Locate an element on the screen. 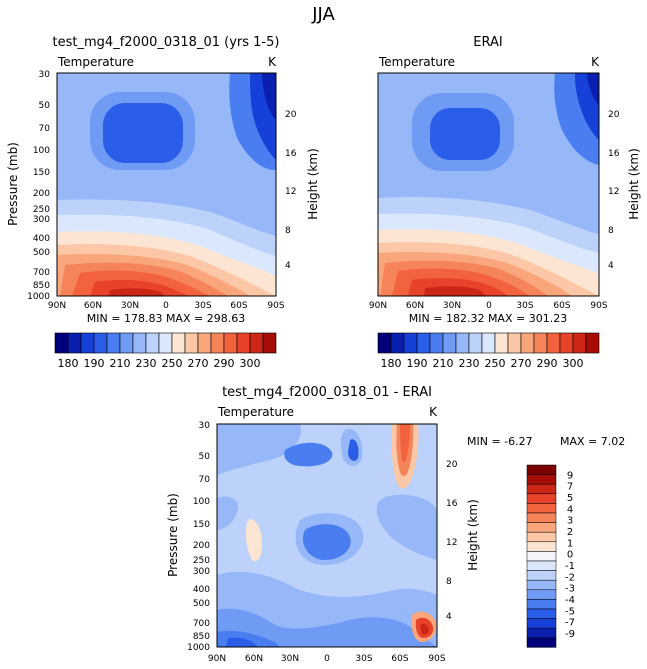 This screenshot has width=647, height=669. colorbar-obs: 180 190 210 230 250 270 290 300 is located at coordinates (488, 351).